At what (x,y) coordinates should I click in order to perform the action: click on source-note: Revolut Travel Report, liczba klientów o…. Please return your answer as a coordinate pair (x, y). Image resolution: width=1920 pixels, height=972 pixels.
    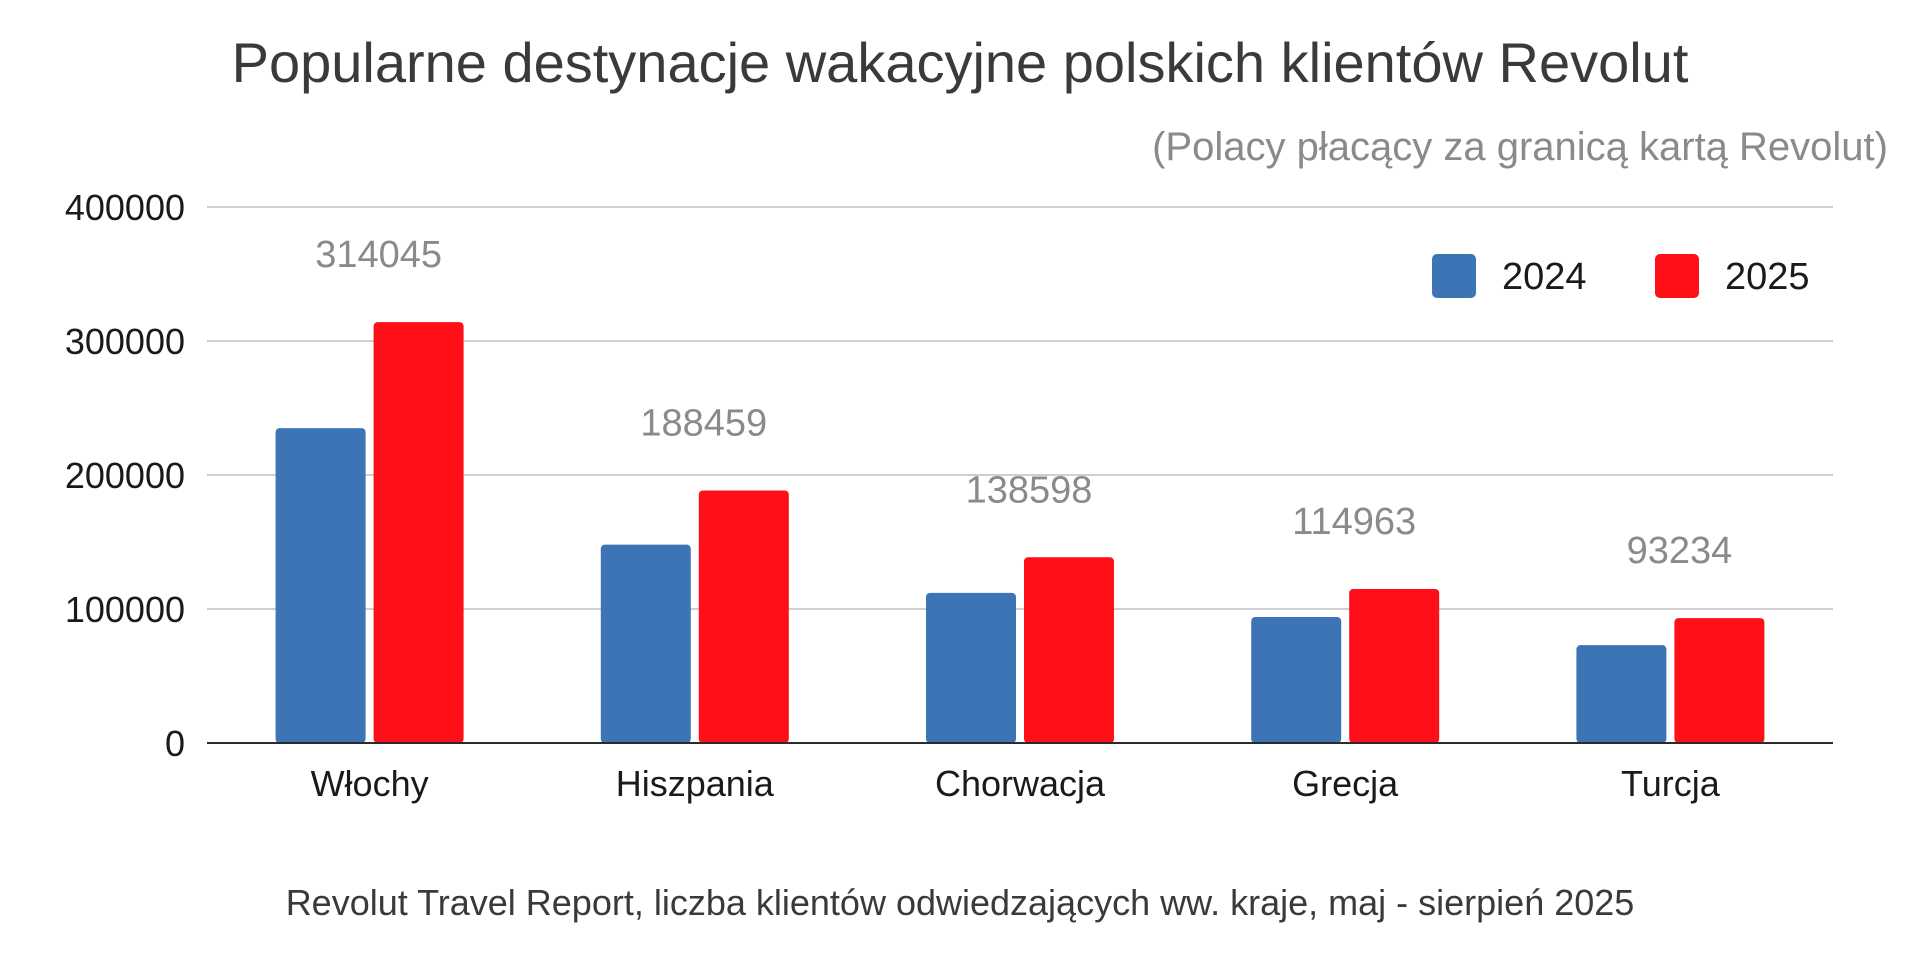
    Looking at the image, I should click on (960, 902).